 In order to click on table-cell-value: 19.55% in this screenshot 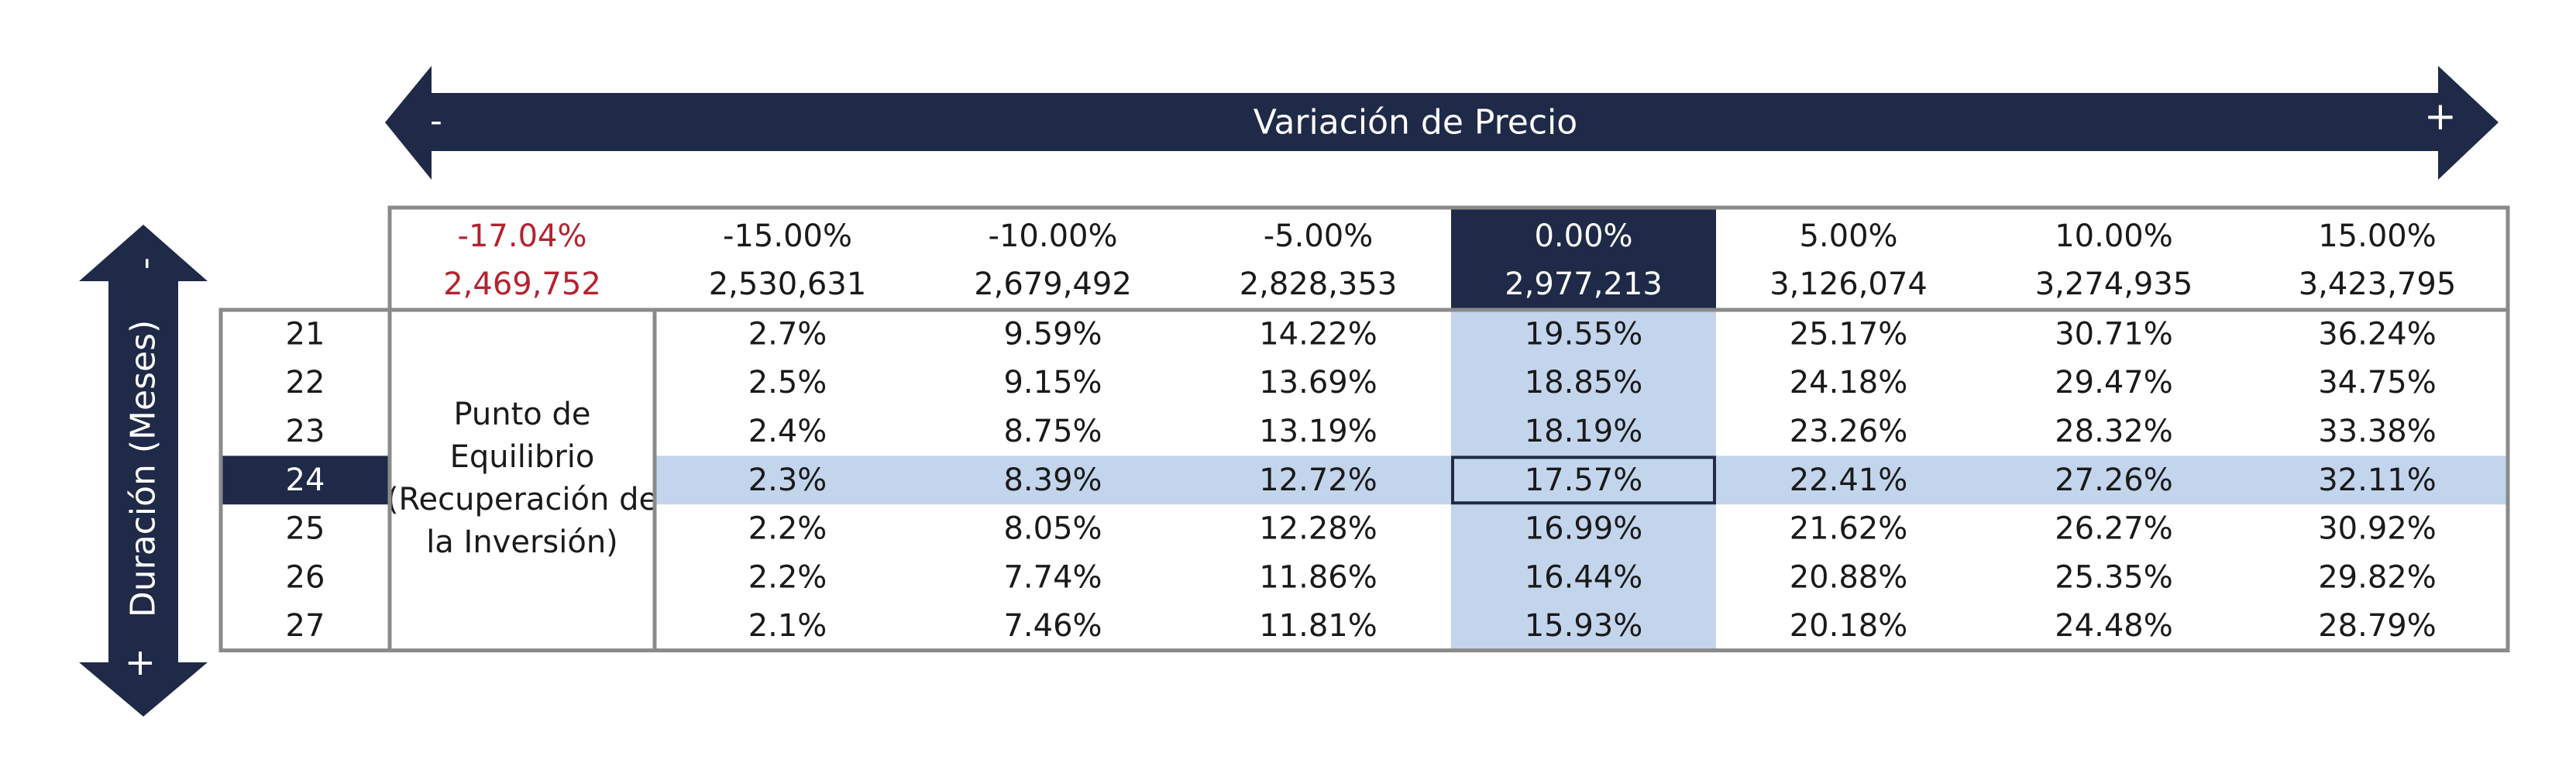, I will do `click(1584, 334)`.